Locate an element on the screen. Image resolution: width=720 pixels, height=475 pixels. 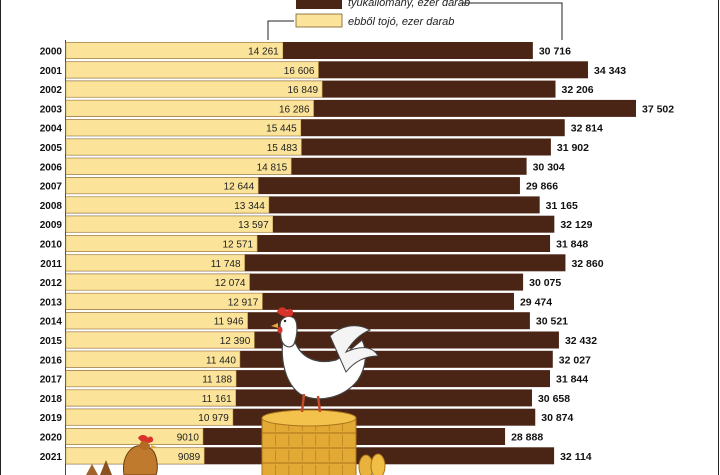
value-label-hens: 14 261 is located at coordinates (263, 52).